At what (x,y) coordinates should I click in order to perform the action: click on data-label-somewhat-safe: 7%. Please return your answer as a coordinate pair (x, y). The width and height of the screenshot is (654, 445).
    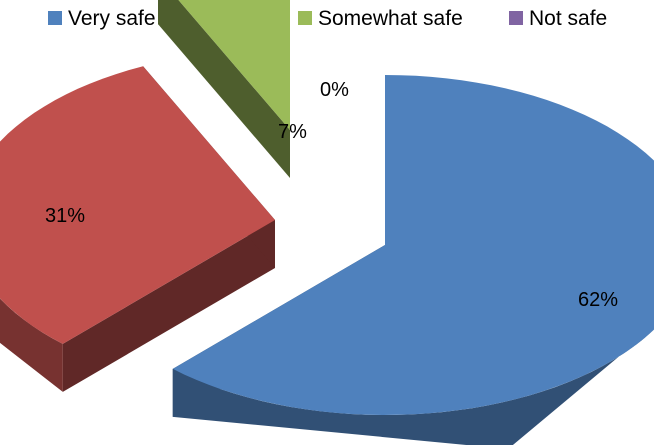
    Looking at the image, I should click on (292, 132).